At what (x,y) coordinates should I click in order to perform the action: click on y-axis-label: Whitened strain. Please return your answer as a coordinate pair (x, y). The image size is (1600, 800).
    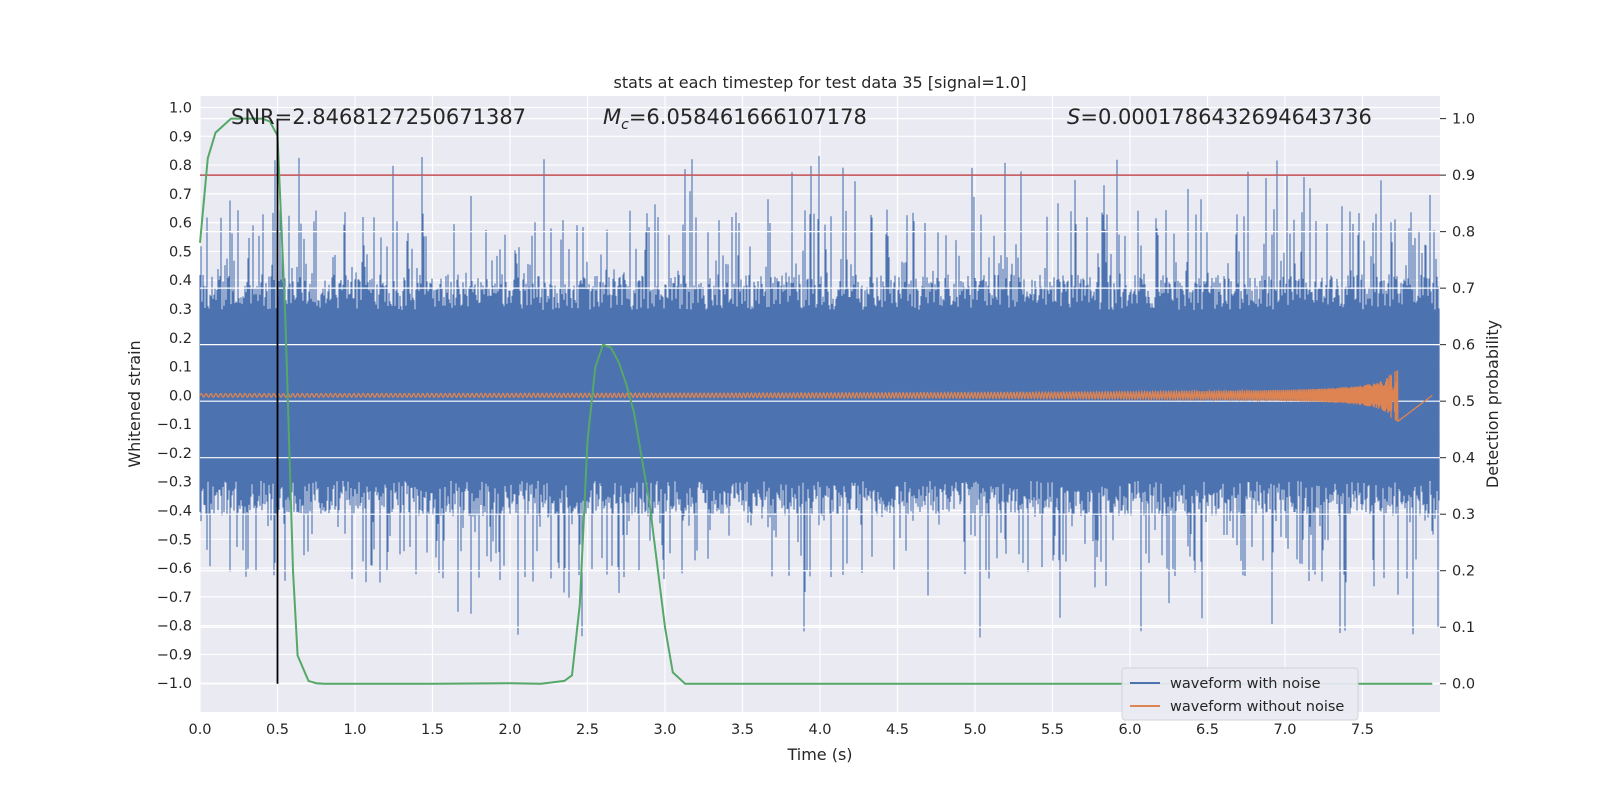
    Looking at the image, I should click on (134, 403).